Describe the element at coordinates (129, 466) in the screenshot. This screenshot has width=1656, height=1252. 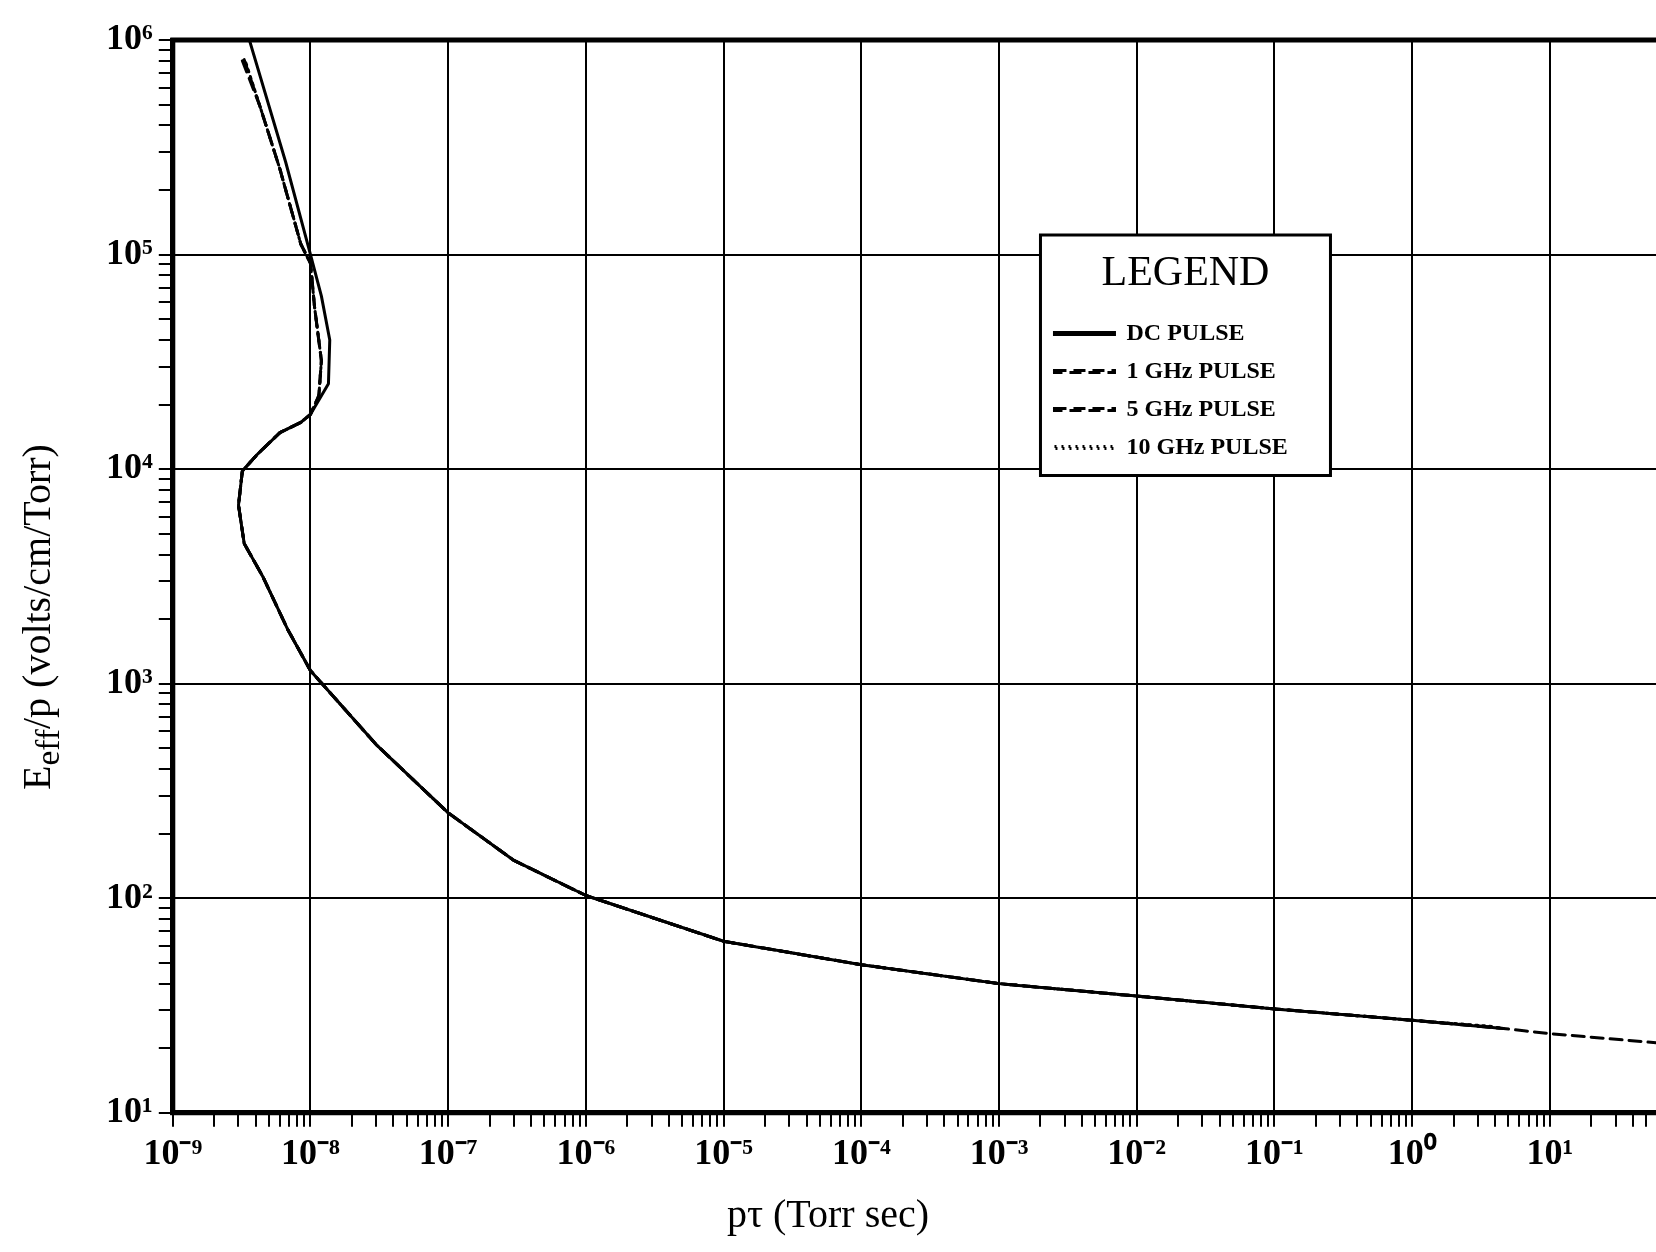
I see `y-tick-label: 10⁴` at that location.